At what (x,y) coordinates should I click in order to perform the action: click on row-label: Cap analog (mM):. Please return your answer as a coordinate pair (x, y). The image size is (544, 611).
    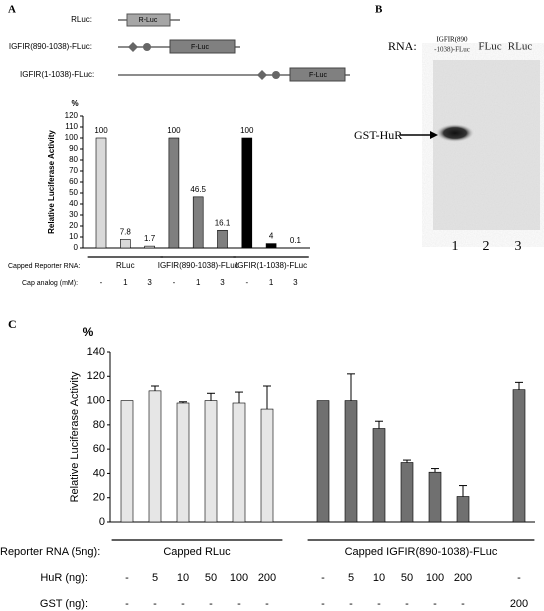
    Looking at the image, I should click on (50, 283).